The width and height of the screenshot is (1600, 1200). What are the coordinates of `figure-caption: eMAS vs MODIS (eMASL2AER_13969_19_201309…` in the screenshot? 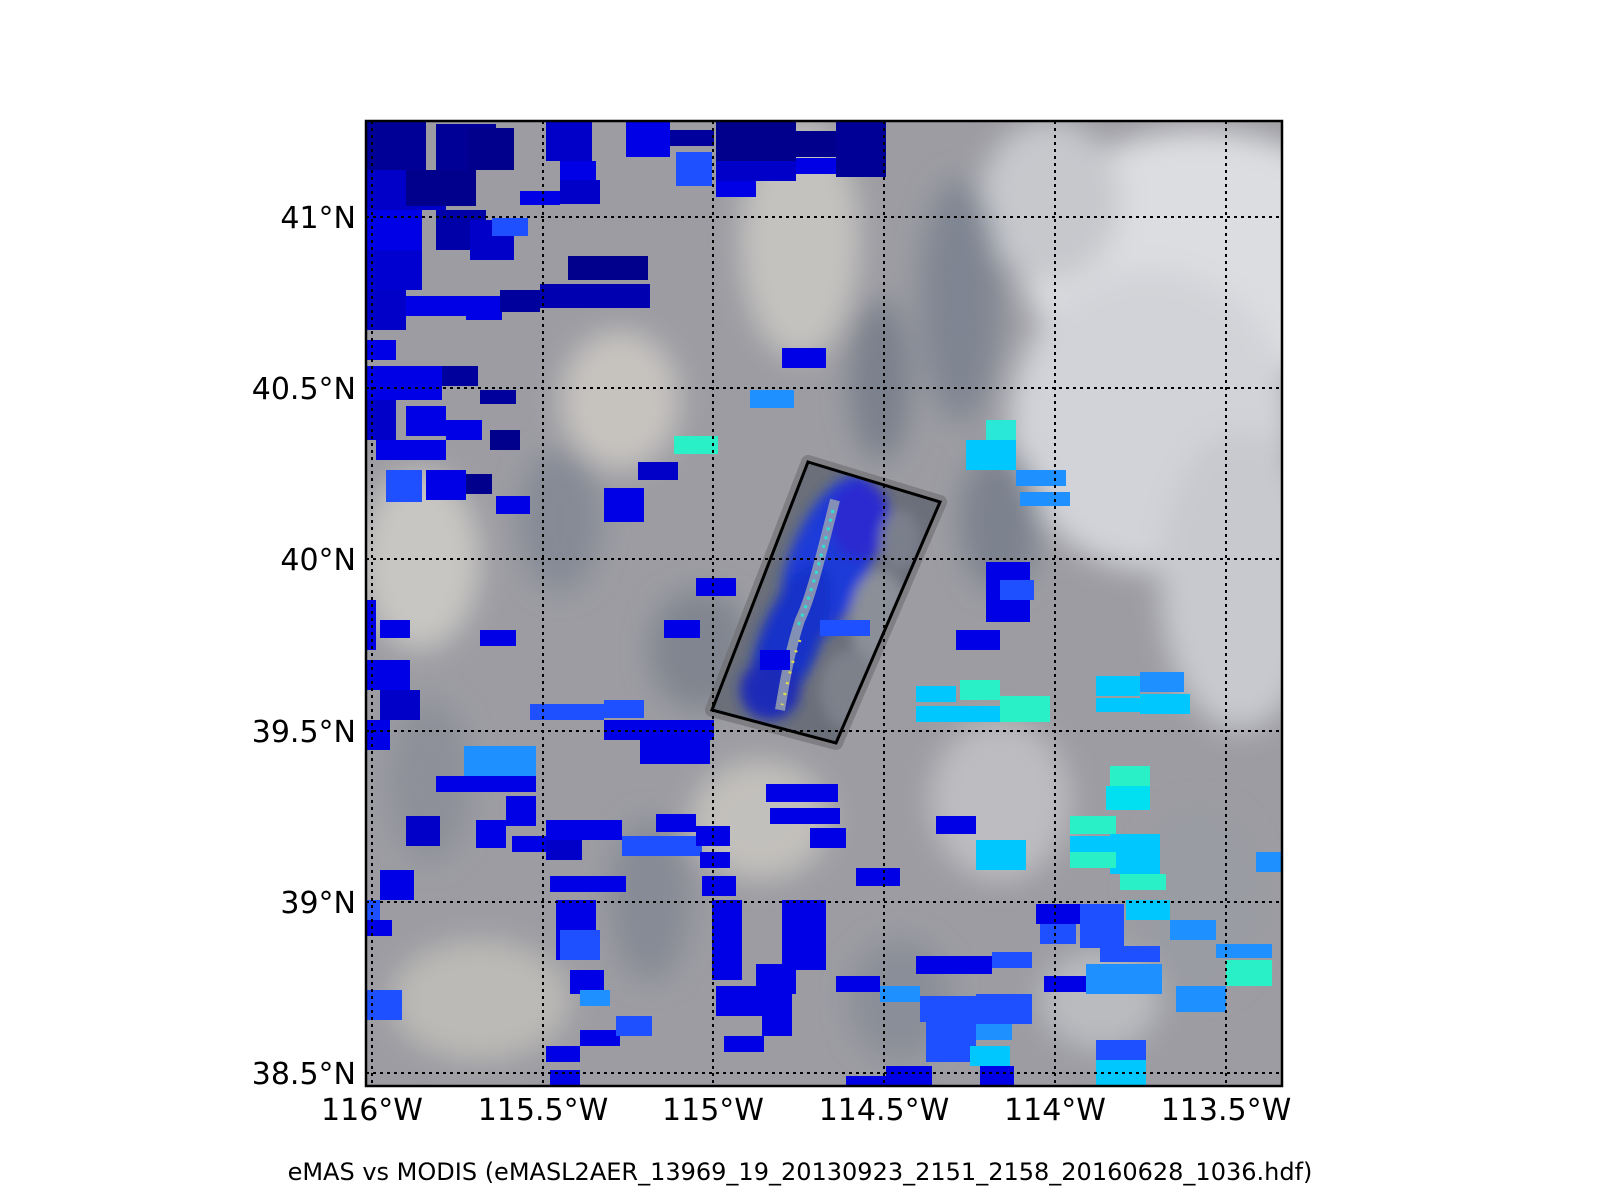 It's located at (800, 1172).